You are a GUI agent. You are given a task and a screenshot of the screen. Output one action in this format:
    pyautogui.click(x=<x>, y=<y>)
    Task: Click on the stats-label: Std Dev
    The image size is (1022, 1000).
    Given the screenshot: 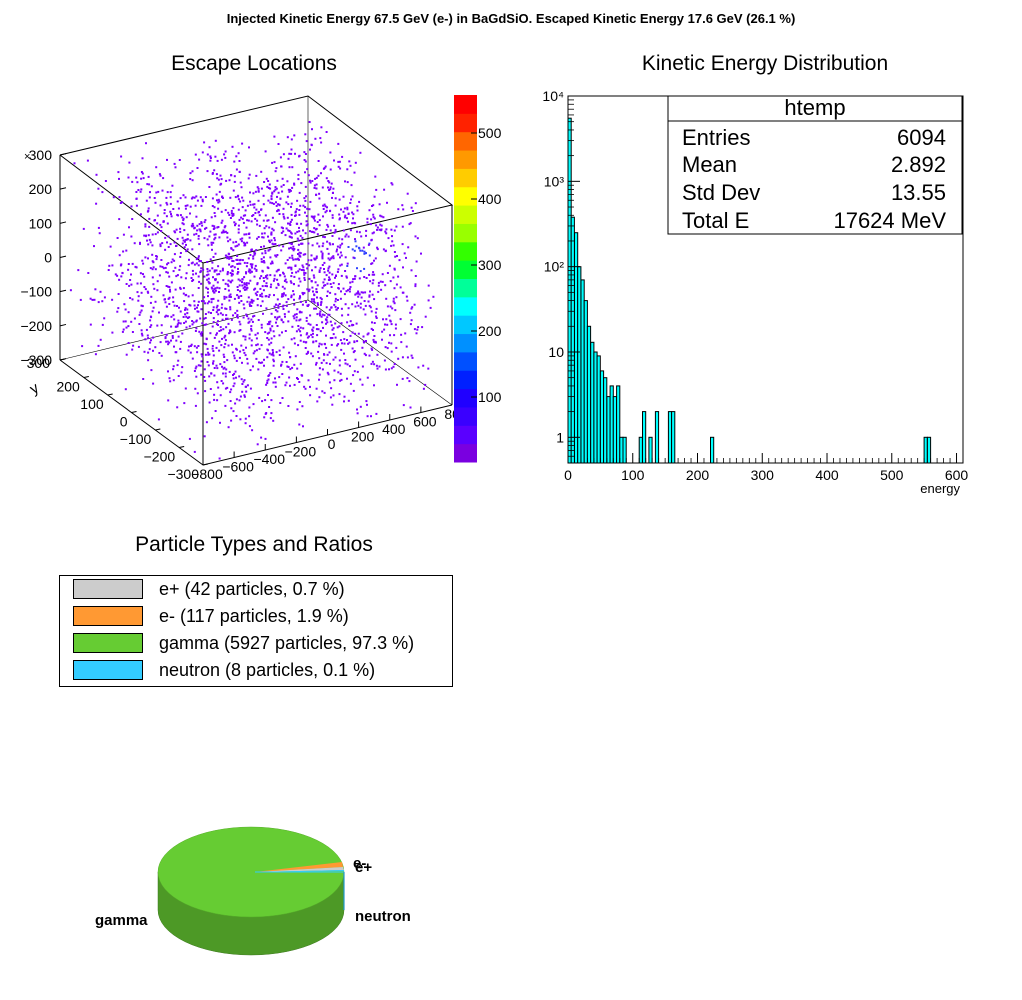 What is the action you would take?
    pyautogui.click(x=721, y=192)
    